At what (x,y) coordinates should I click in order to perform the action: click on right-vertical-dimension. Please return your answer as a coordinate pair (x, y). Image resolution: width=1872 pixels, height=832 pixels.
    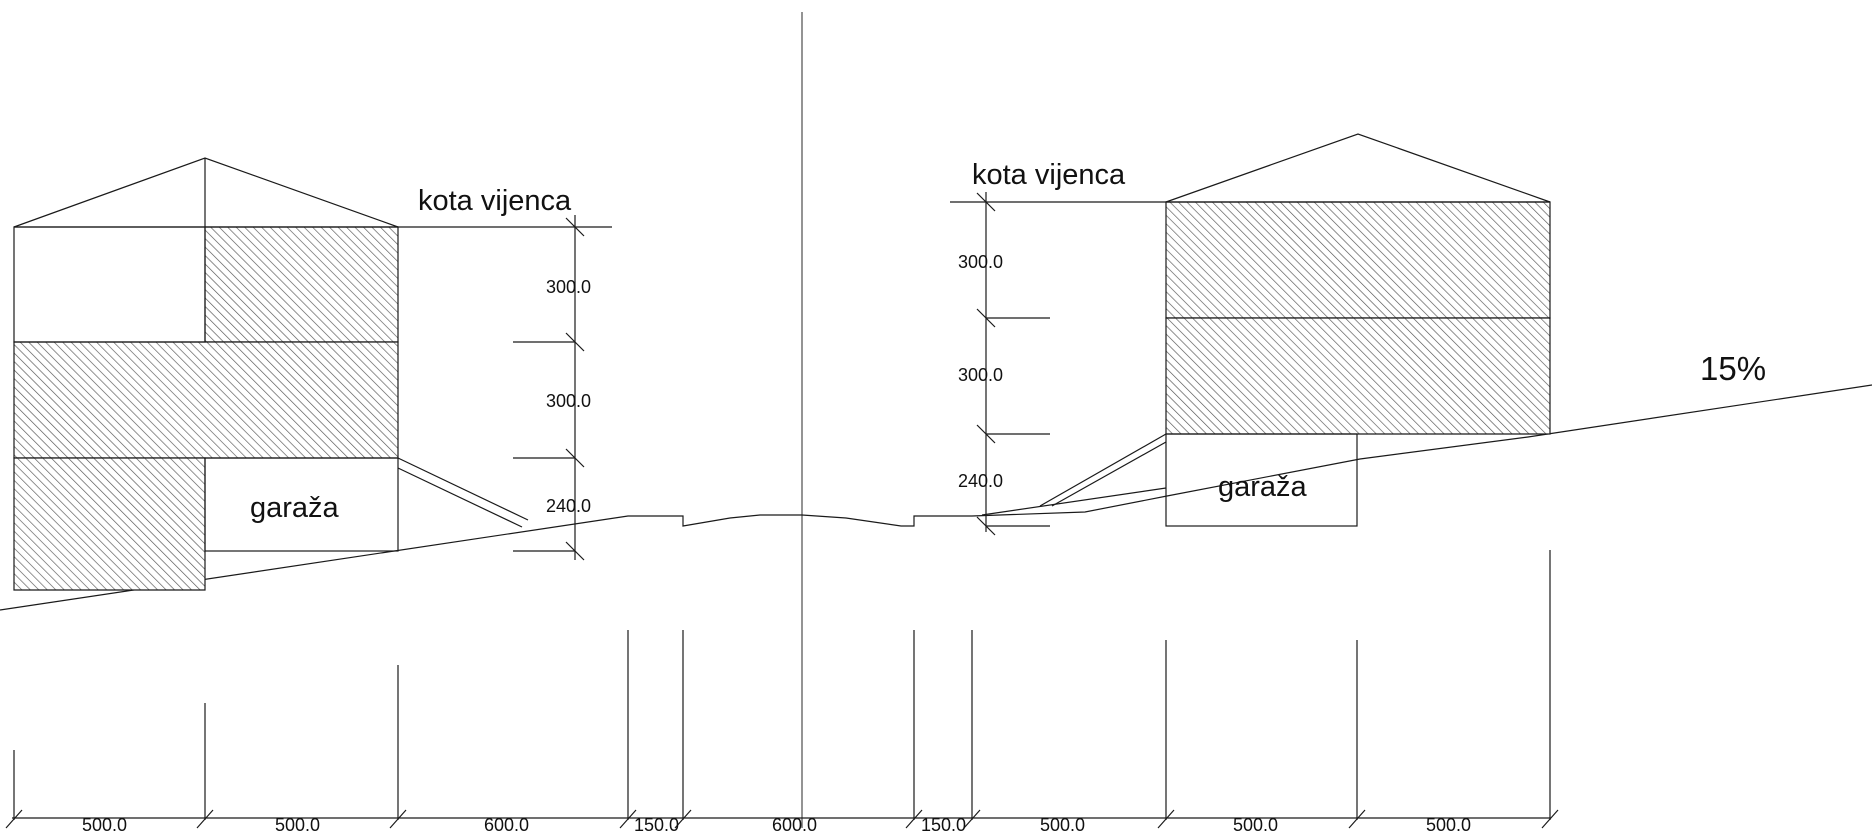
    Looking at the image, I should click on (1013, 364).